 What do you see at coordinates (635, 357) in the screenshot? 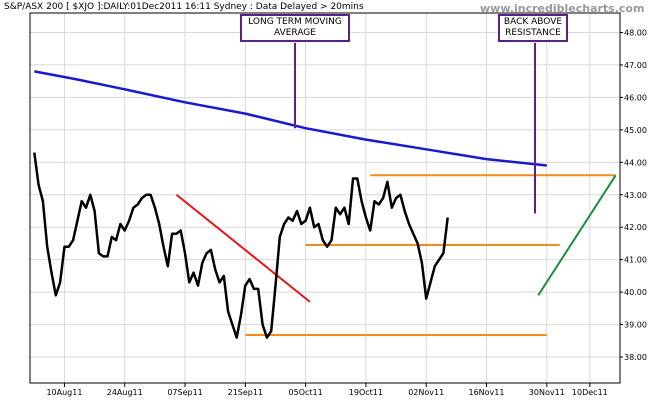
I see `y-tick-label: 38.00` at bounding box center [635, 357].